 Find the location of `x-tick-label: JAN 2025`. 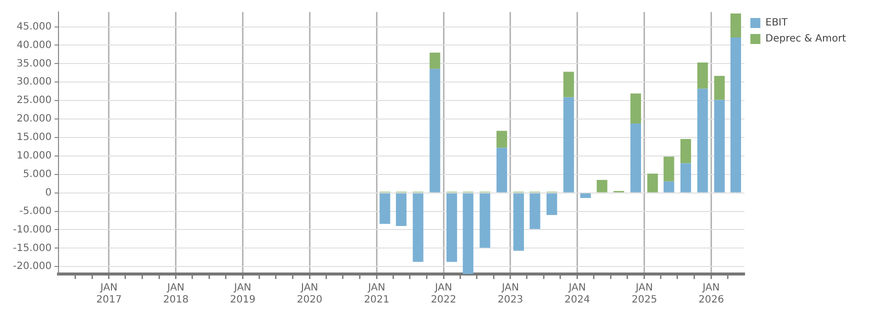

x-tick-label: JAN 2025 is located at coordinates (645, 294).